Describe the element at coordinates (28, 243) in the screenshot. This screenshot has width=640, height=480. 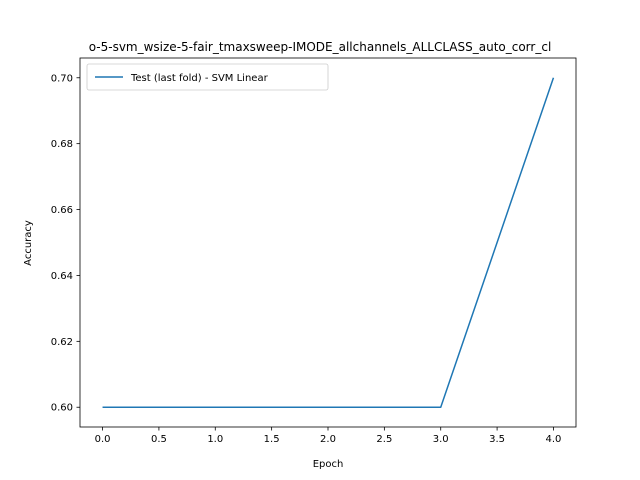
I see `y-axis-label: Accuracy` at that location.